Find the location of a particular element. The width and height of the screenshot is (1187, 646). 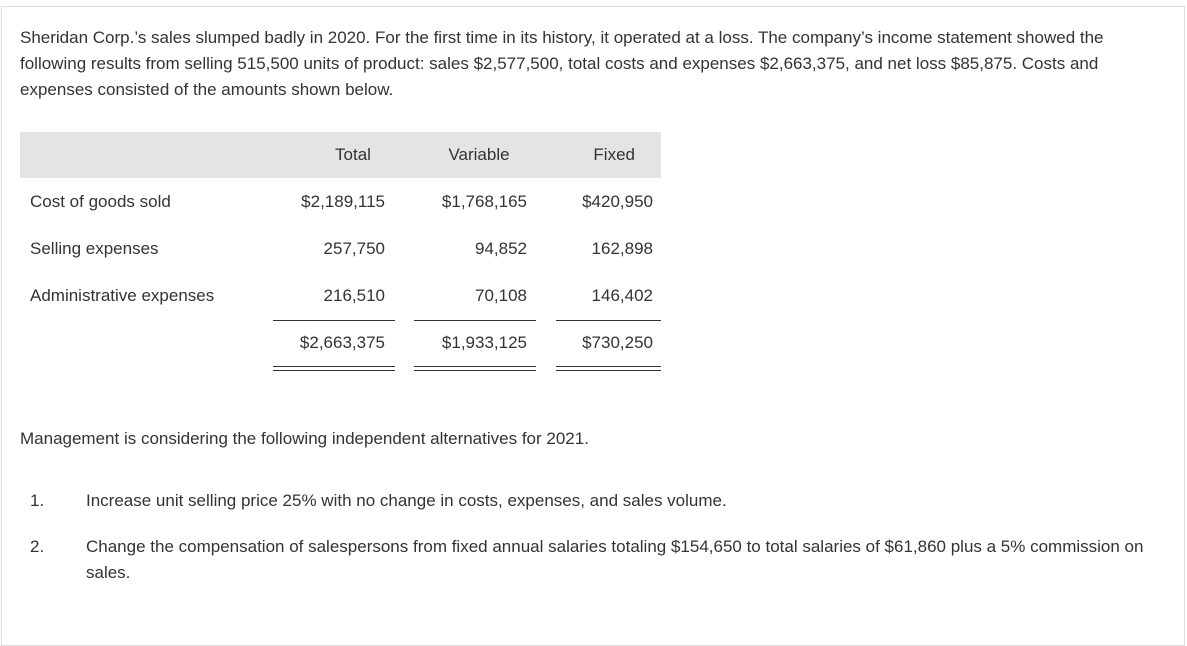

totals-label is located at coordinates (146, 342).